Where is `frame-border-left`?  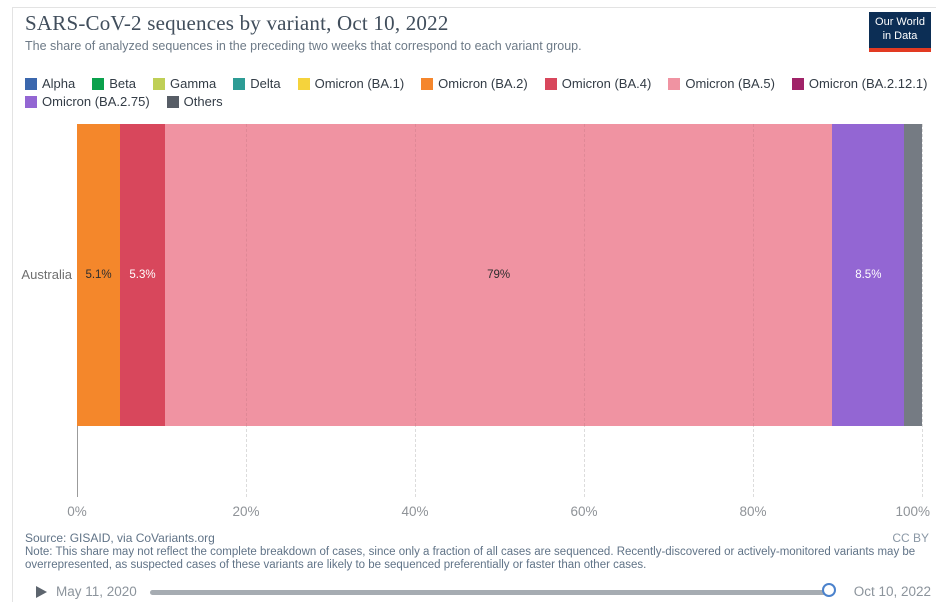 frame-border-left is located at coordinates (12, 304).